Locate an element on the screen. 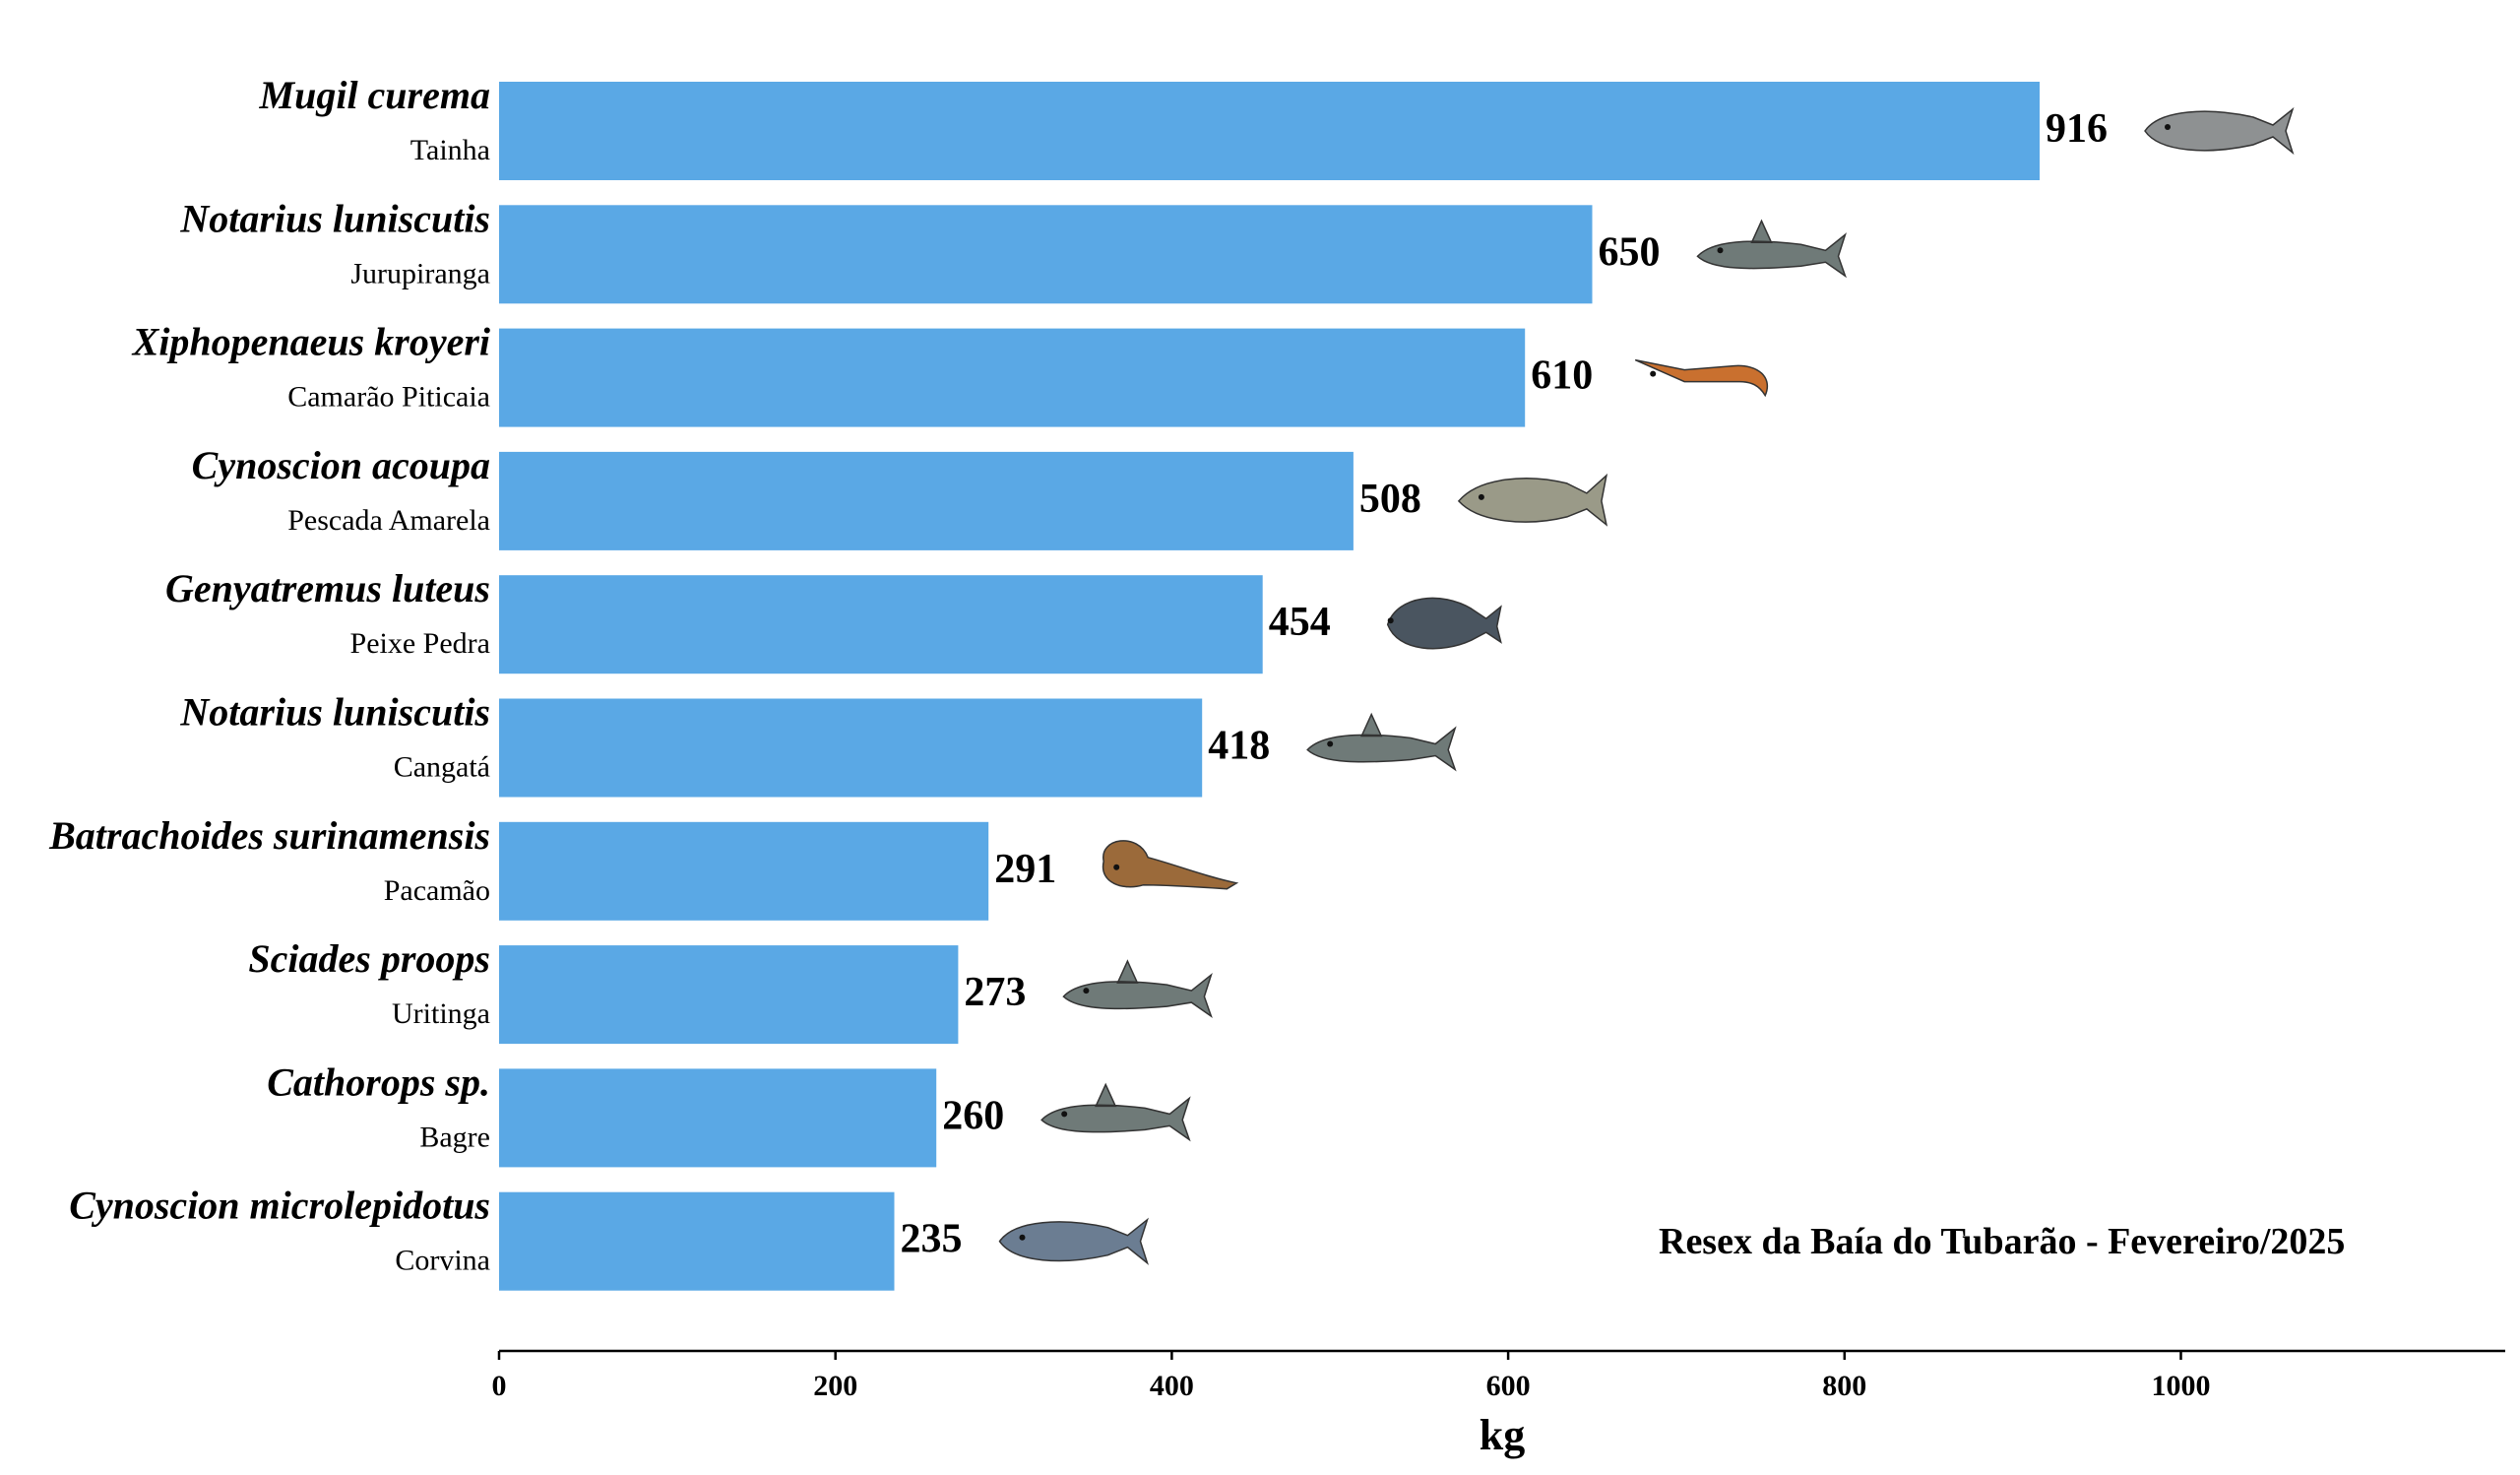 This screenshot has width=2520, height=1475. category-common-name: Cangatá is located at coordinates (442, 767).